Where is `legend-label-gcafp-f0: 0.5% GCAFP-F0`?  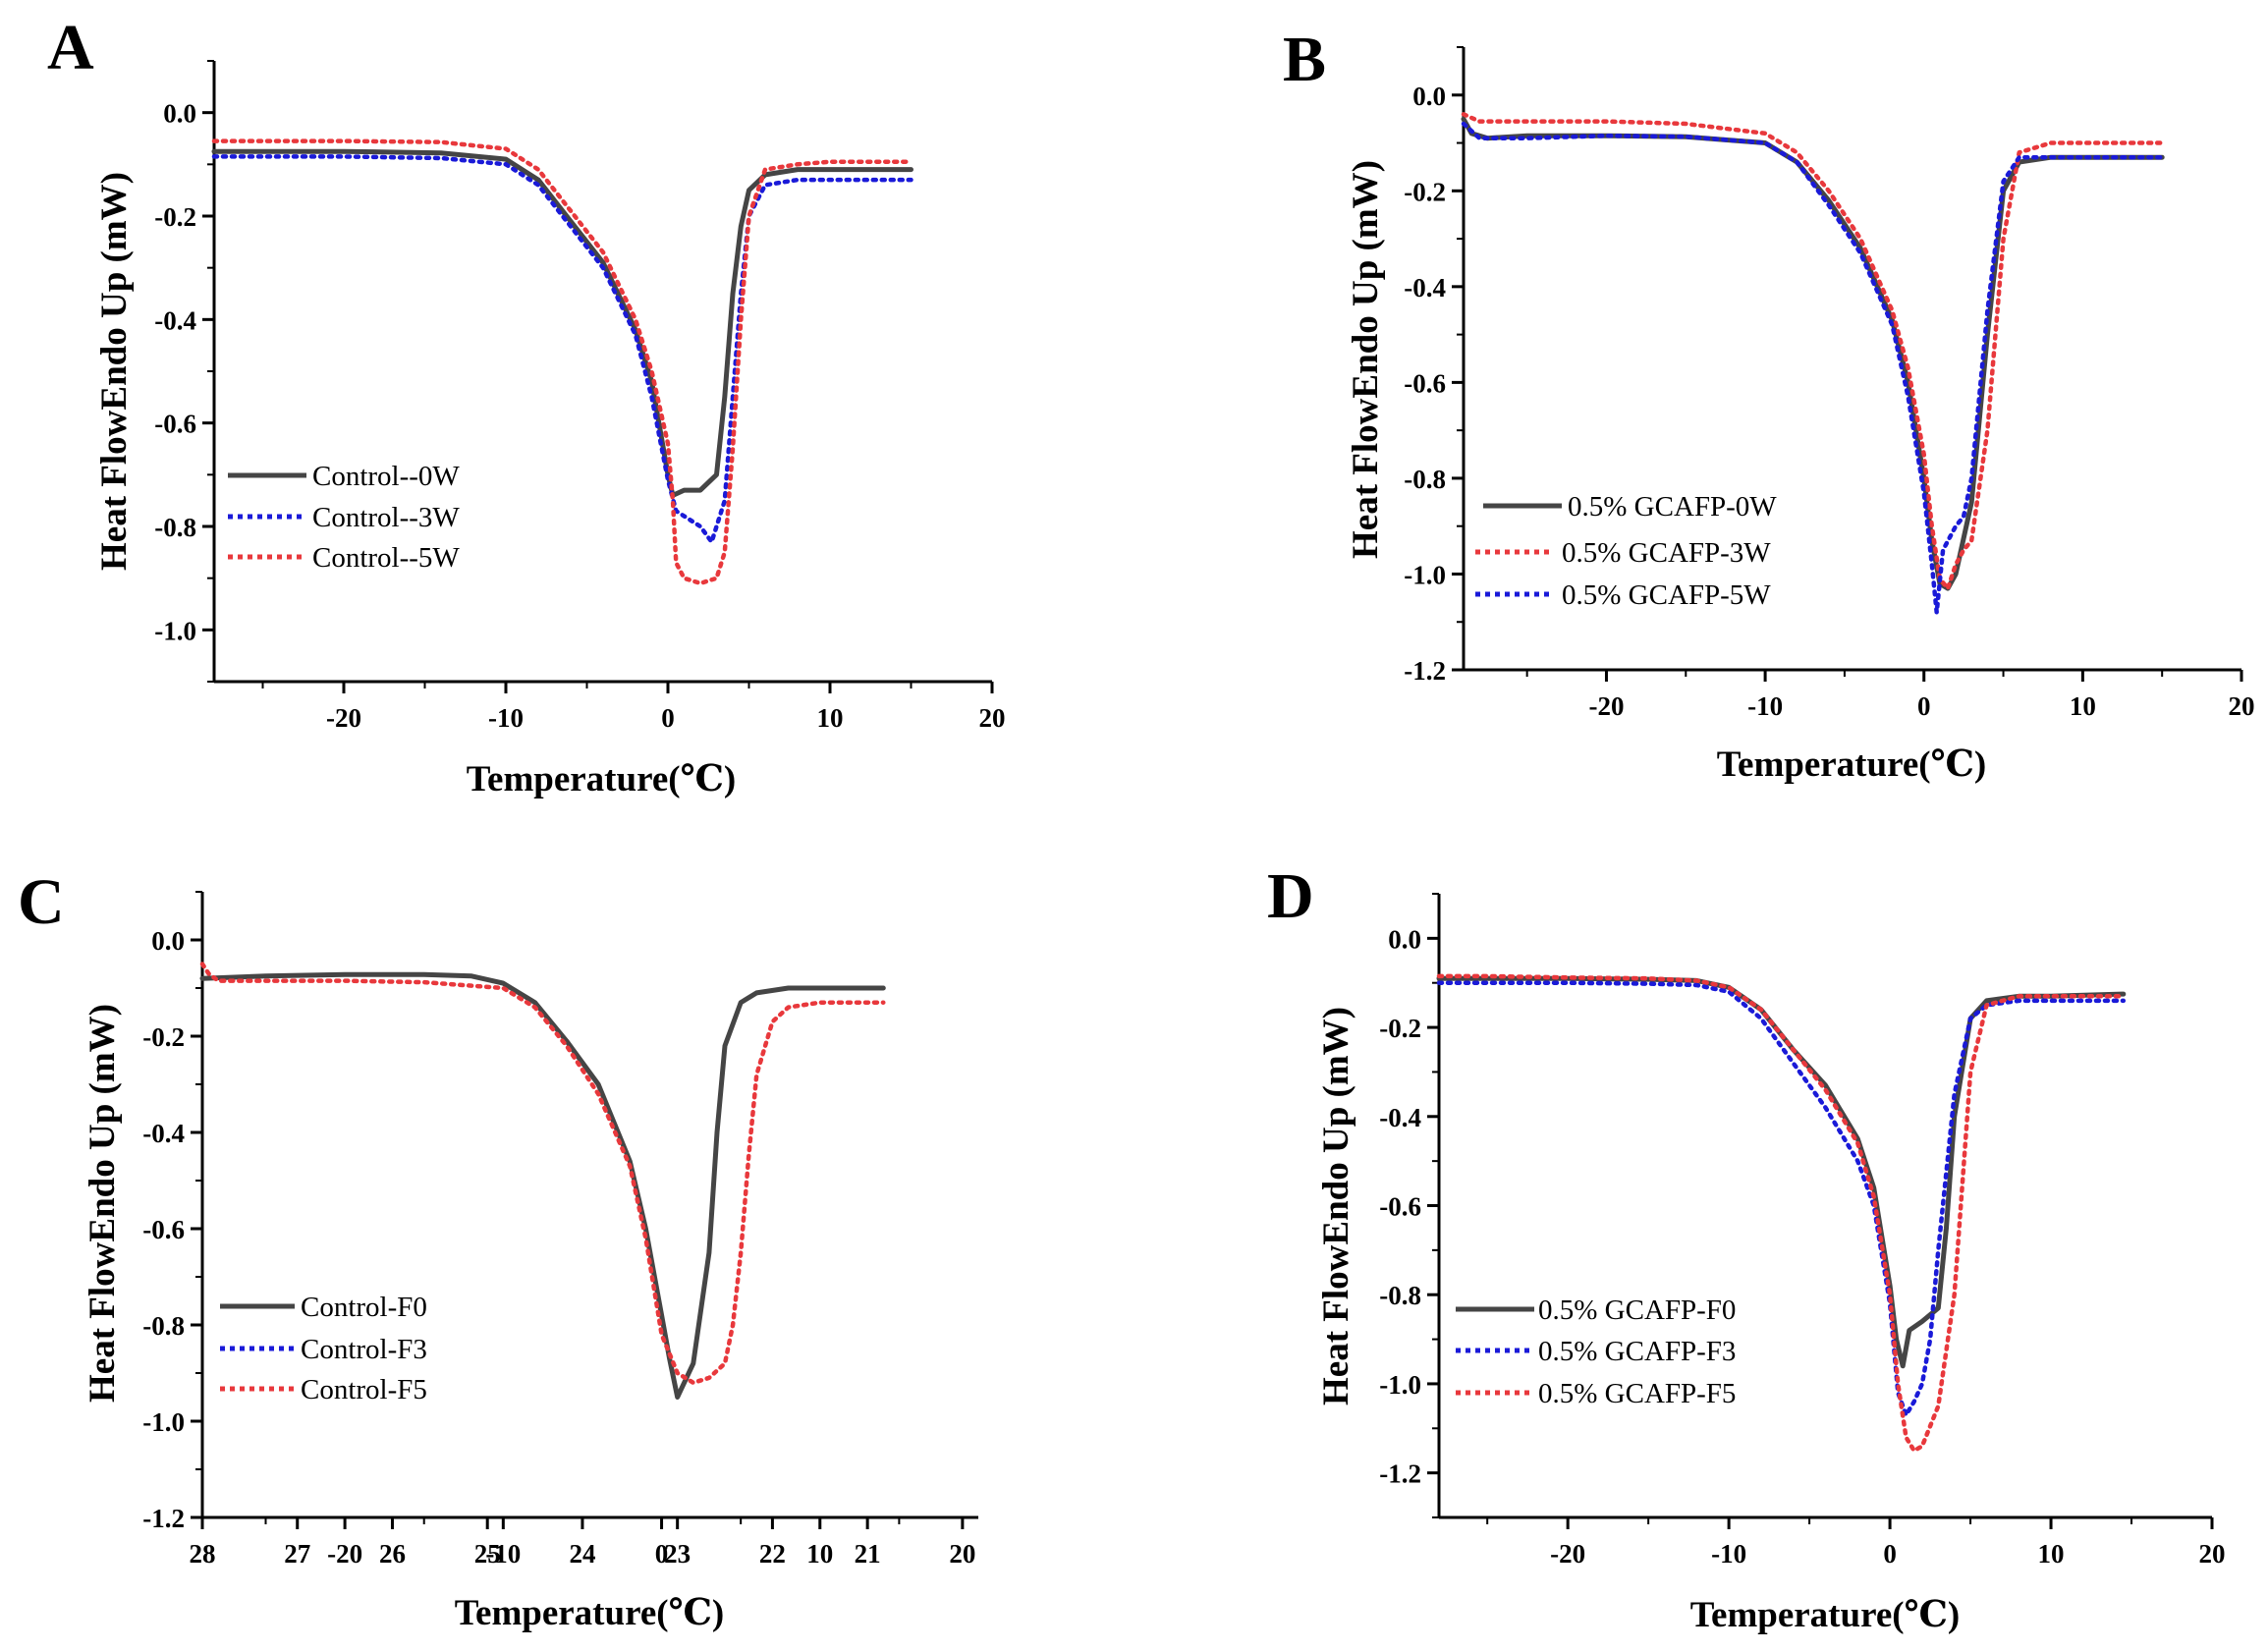
legend-label-gcafp-f0: 0.5% GCAFP-F0 is located at coordinates (1637, 1310).